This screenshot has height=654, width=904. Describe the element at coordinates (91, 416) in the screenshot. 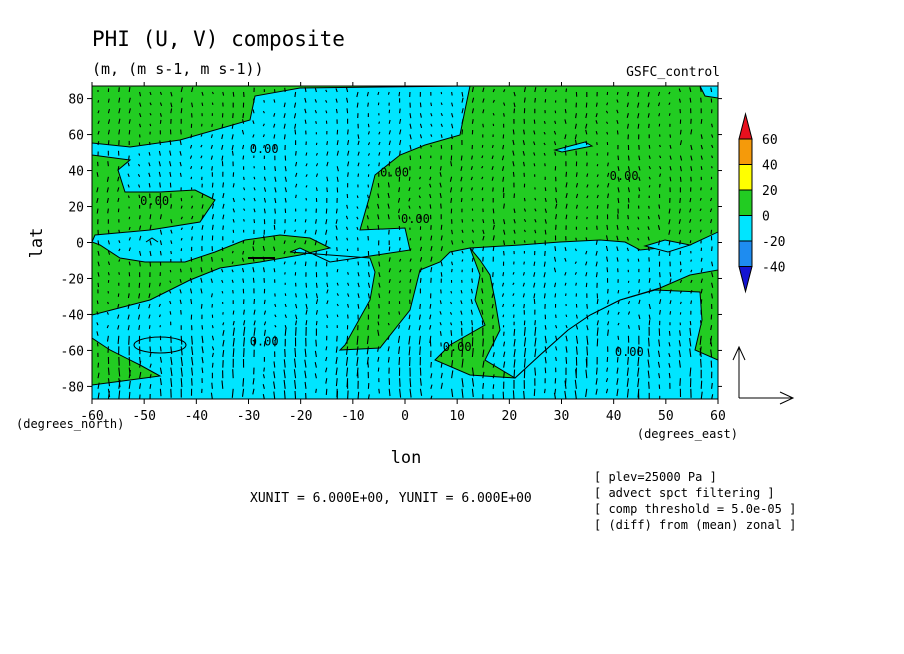

I see `x-tick-label: -60` at that location.